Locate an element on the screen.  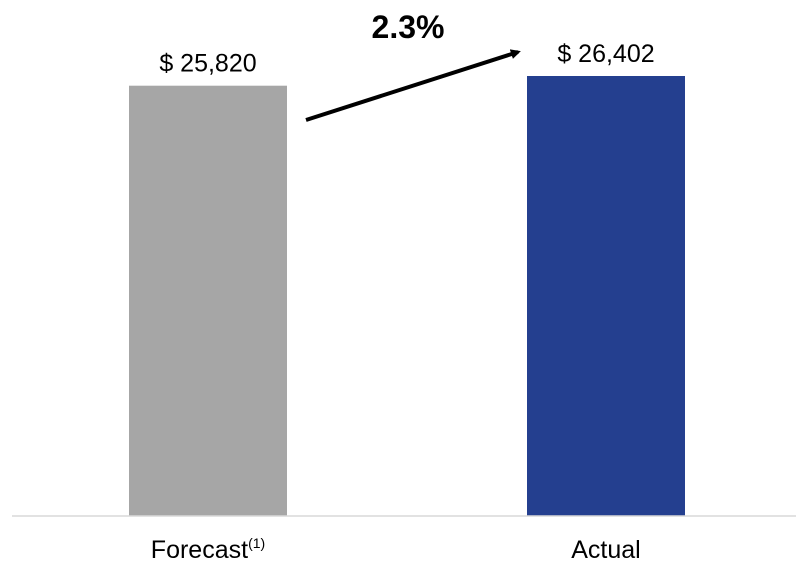
category-label-actual: Actual is located at coordinates (605, 549).